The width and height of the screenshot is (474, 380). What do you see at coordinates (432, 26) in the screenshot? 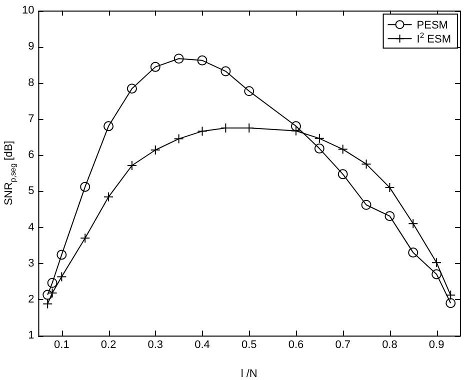
I see `legend-label: PESM` at bounding box center [432, 26].